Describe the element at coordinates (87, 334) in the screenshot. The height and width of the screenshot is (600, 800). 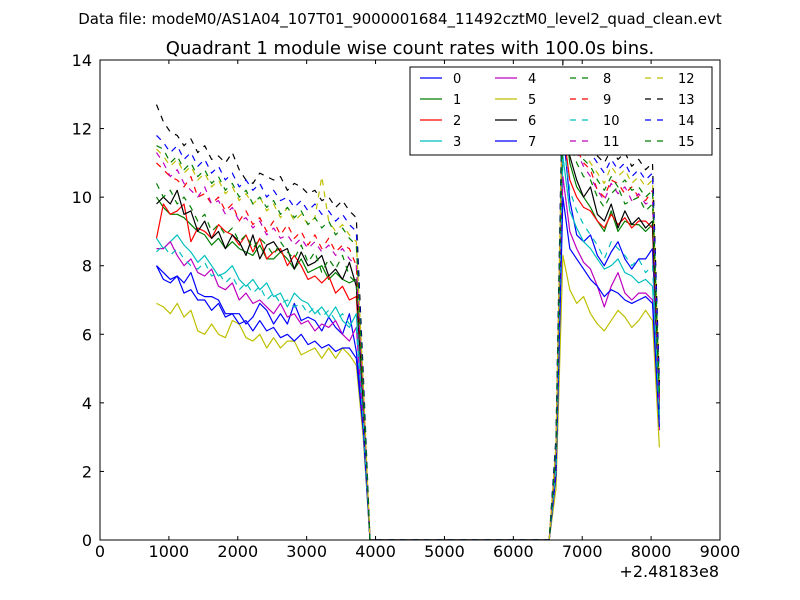
I see `y-tick-label: 6` at that location.